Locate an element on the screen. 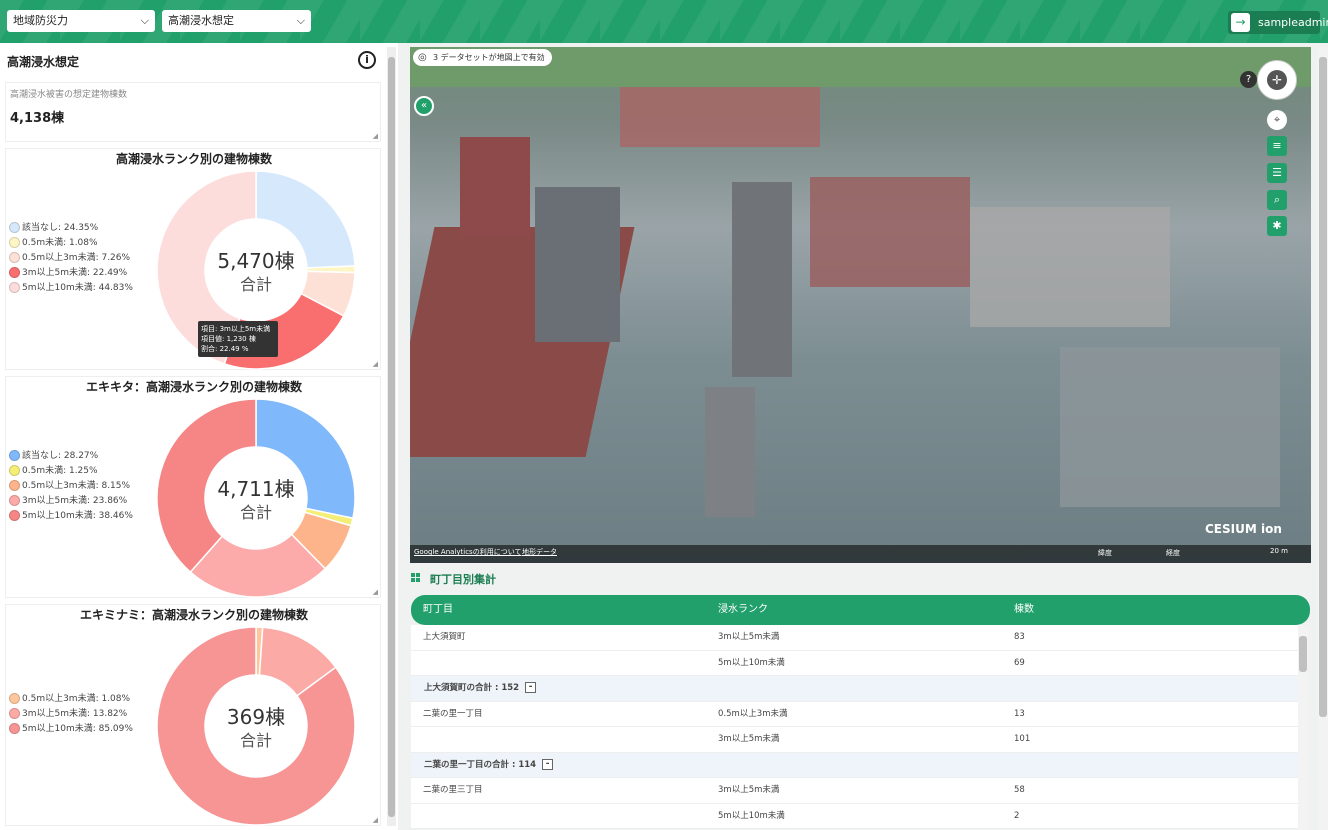  analytics-link: Google Analyticsの利用について is located at coordinates (468, 552).